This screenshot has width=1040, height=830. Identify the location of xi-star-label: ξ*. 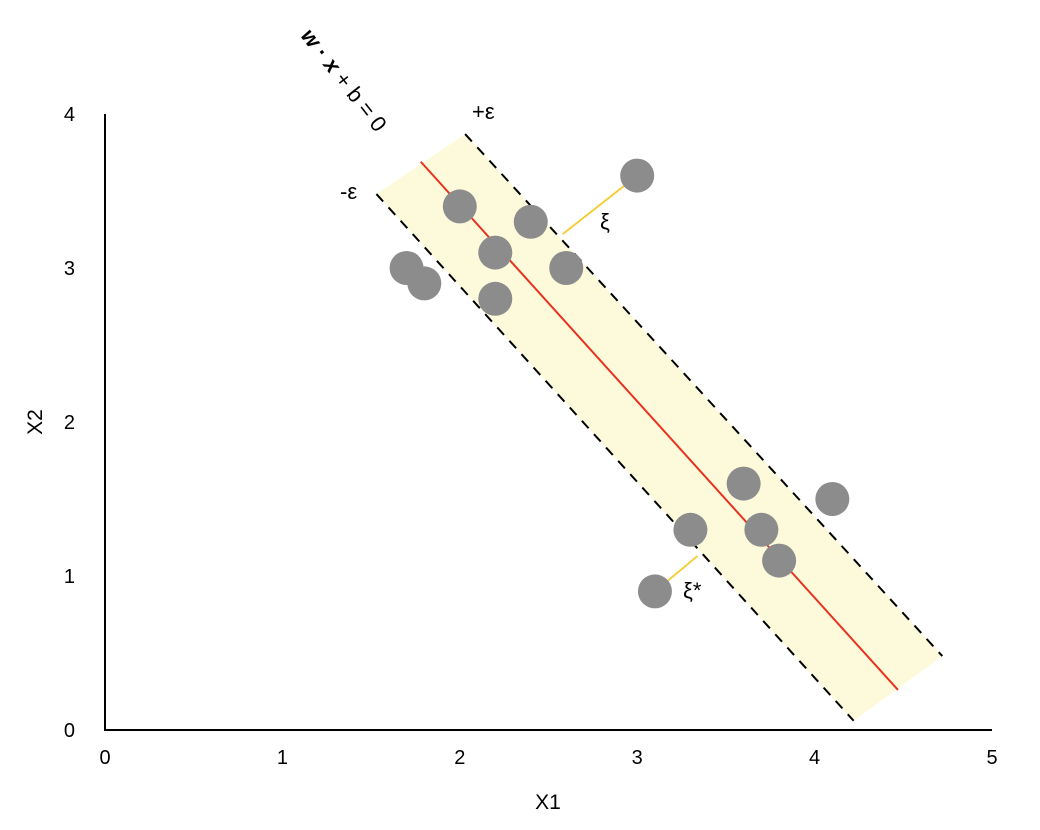
(692, 590).